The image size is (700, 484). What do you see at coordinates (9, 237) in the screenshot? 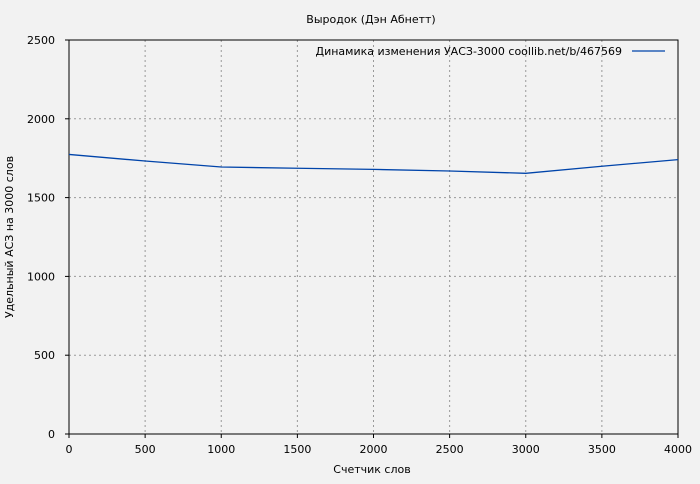
I see `y-axis-label: Удельный АСЗ на 3000 слов` at bounding box center [9, 237].